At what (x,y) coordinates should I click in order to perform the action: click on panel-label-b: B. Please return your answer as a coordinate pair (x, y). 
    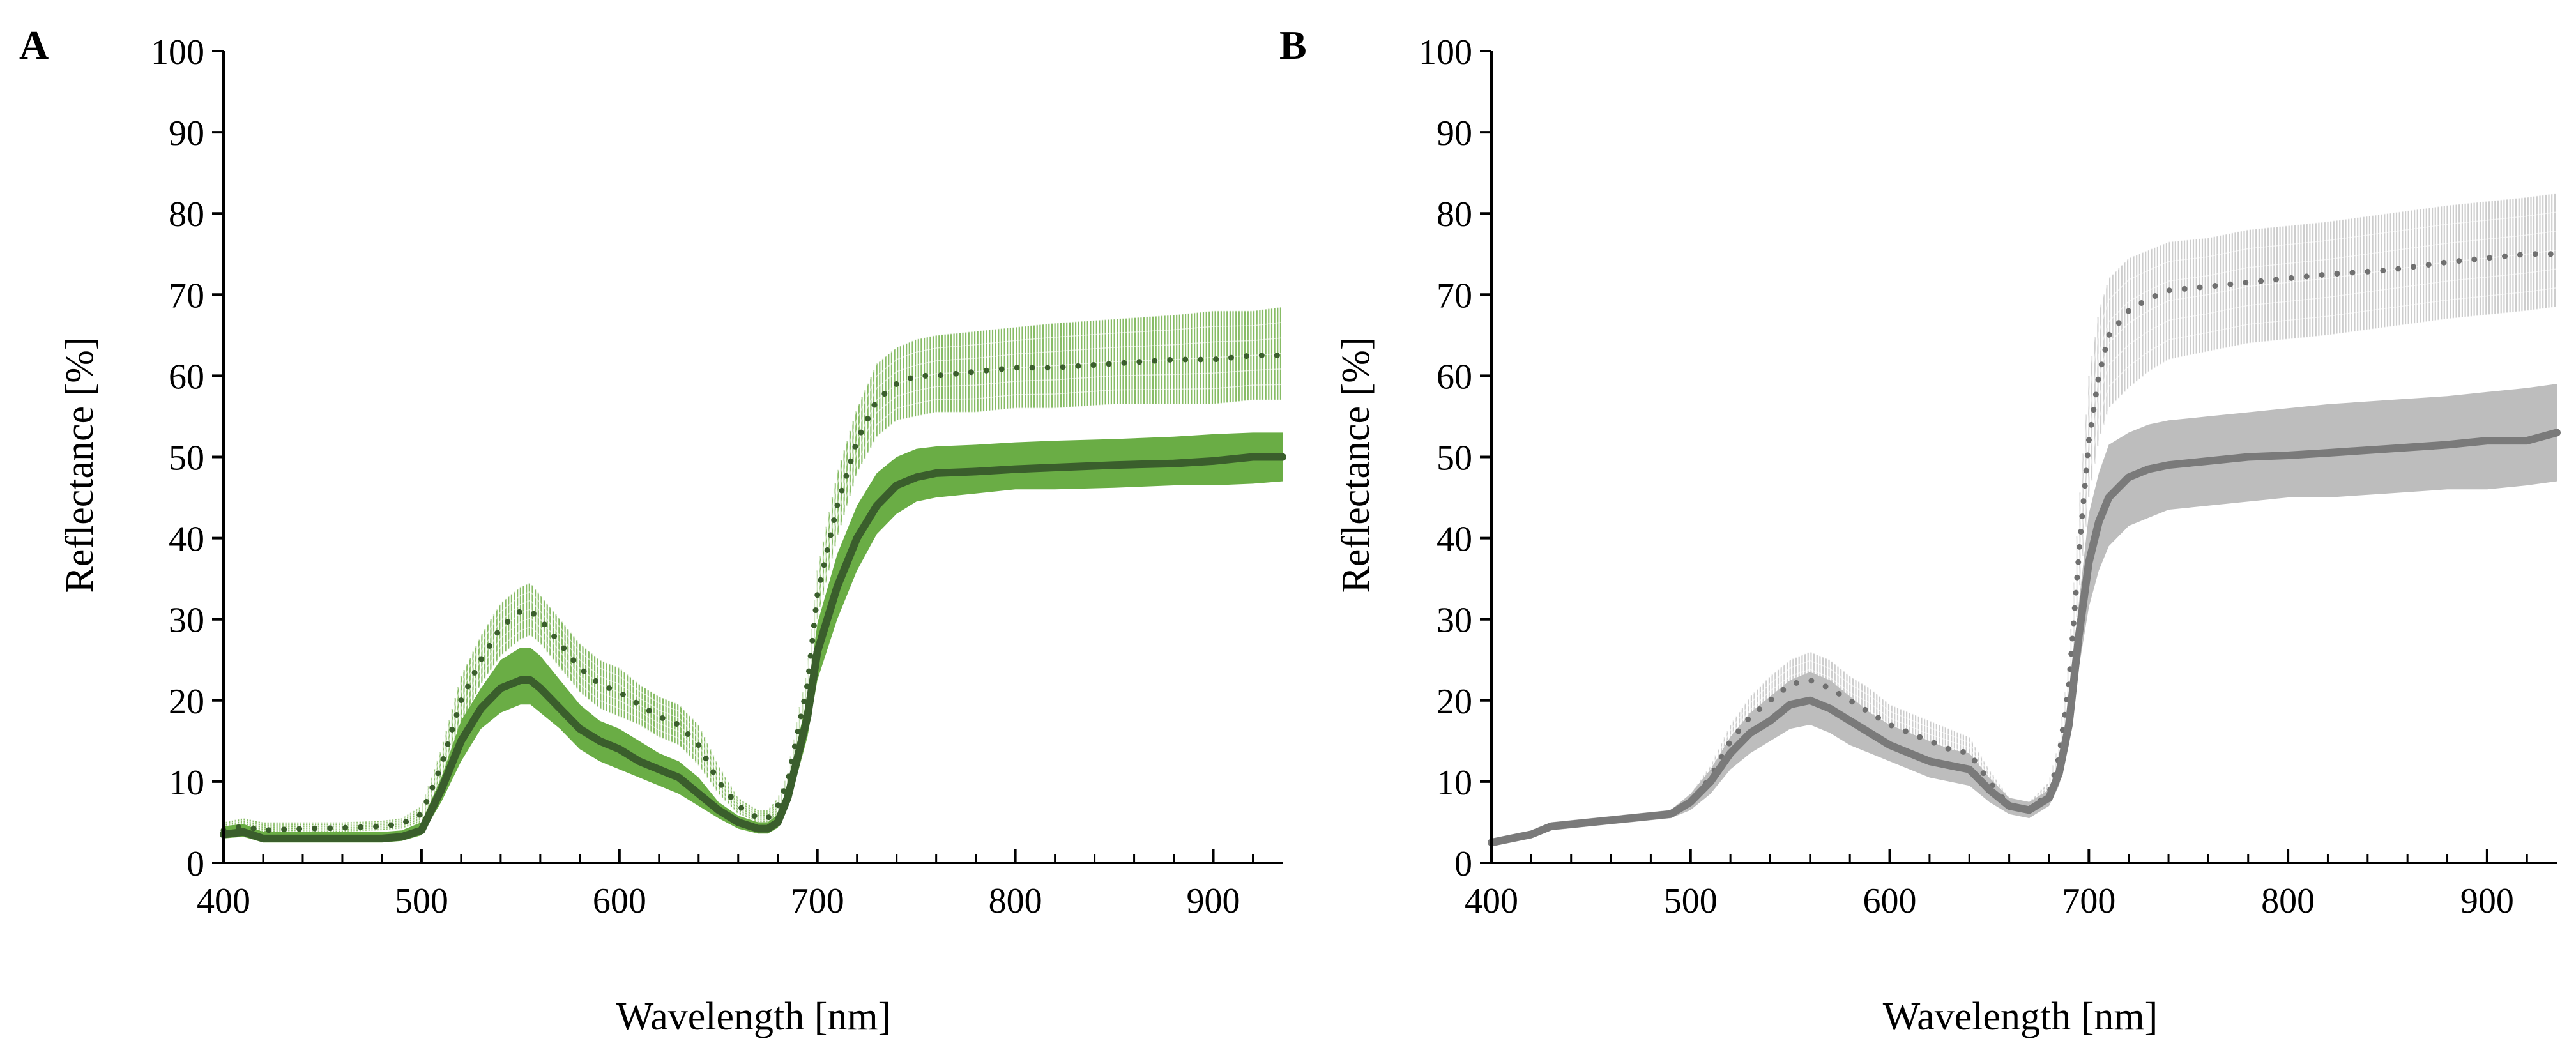
    Looking at the image, I should click on (1293, 45).